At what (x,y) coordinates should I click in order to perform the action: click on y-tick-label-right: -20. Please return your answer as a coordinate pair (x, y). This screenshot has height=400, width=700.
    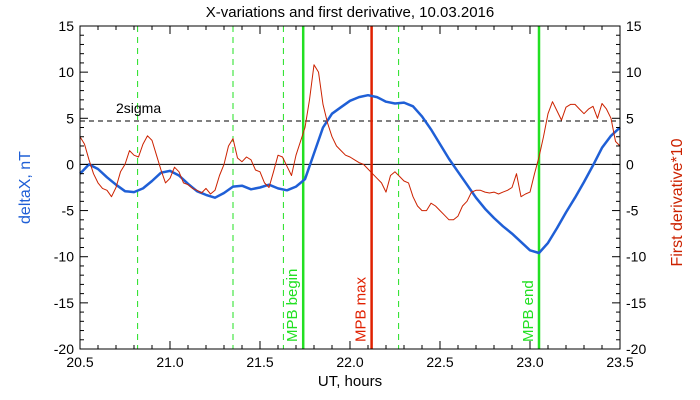
    Looking at the image, I should click on (636, 349).